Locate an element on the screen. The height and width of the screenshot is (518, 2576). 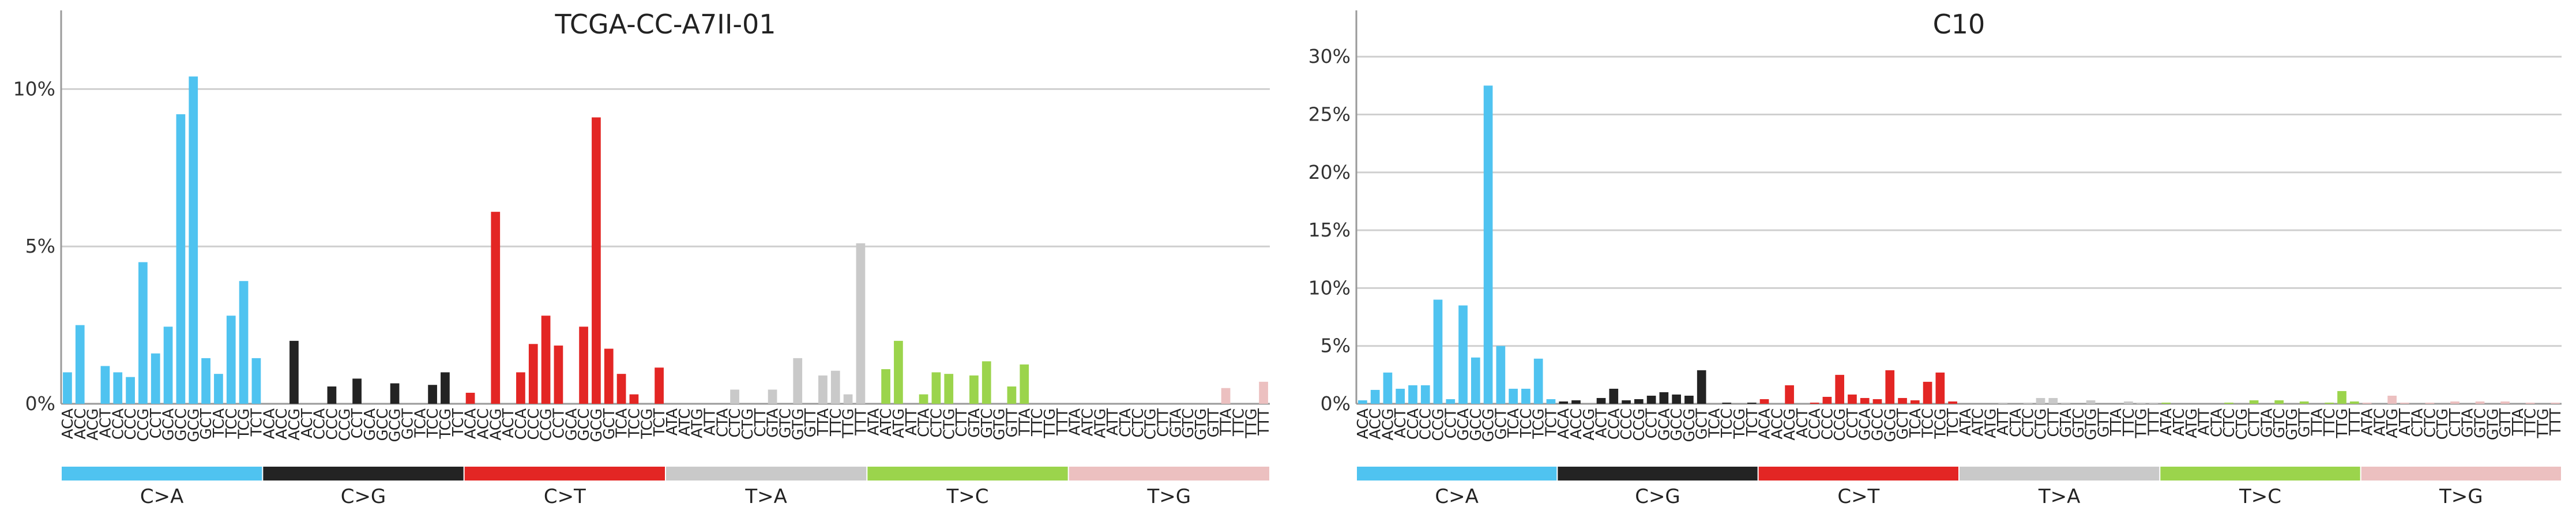
x-tick-label: ACA is located at coordinates (1765, 423).